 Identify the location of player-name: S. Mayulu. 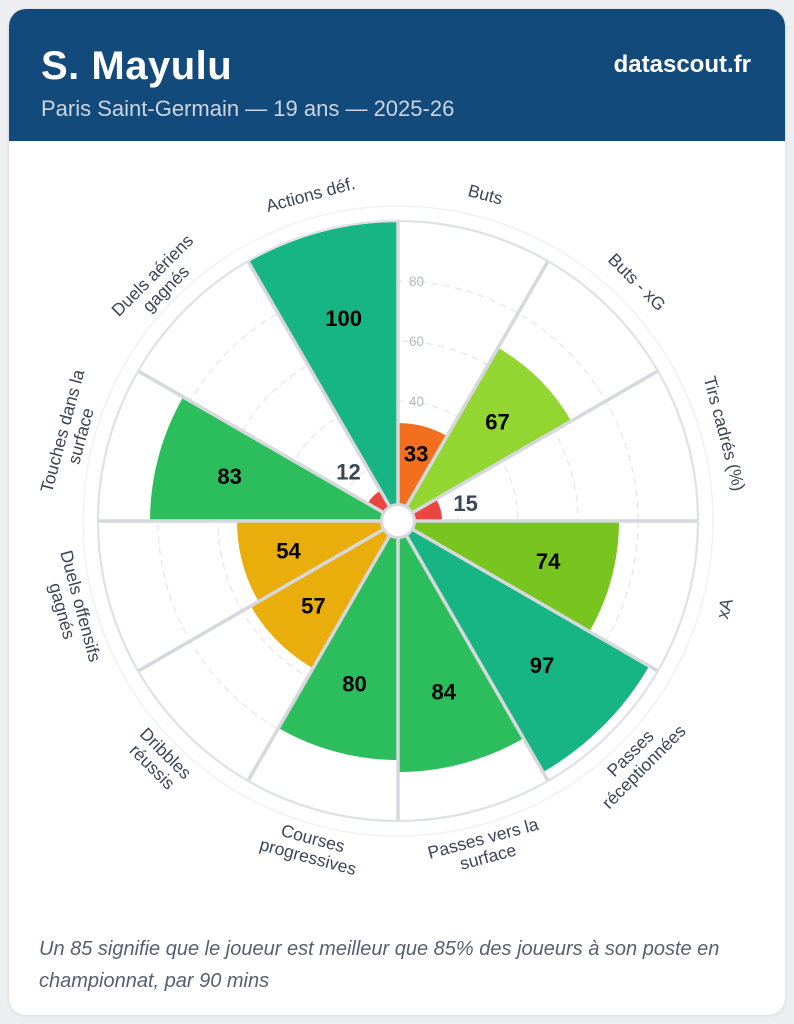
(137, 66).